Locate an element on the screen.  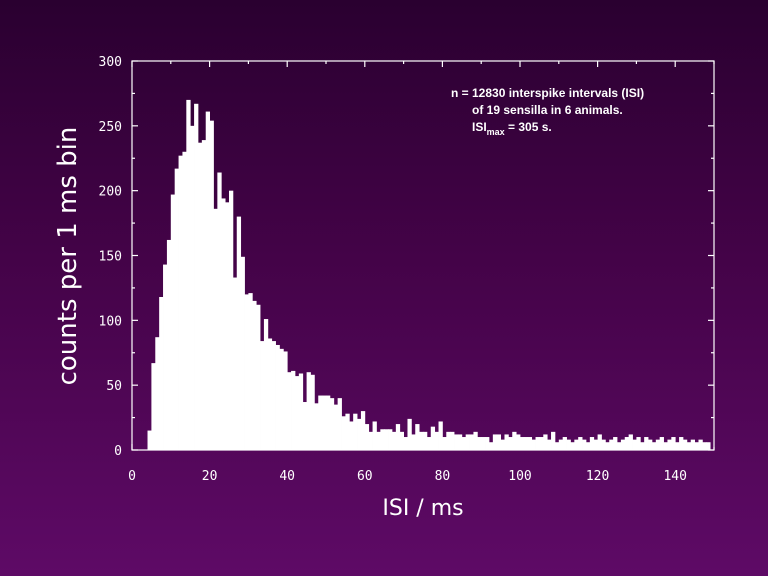
x-tick-label: 80 is located at coordinates (443, 476).